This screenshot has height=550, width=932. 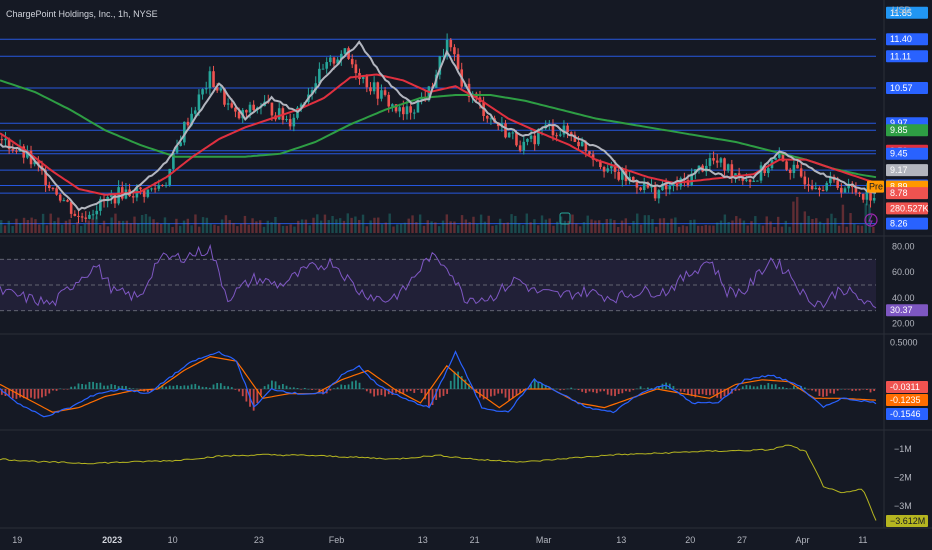 I want to click on time-axis-tick: 13, so click(x=423, y=540).